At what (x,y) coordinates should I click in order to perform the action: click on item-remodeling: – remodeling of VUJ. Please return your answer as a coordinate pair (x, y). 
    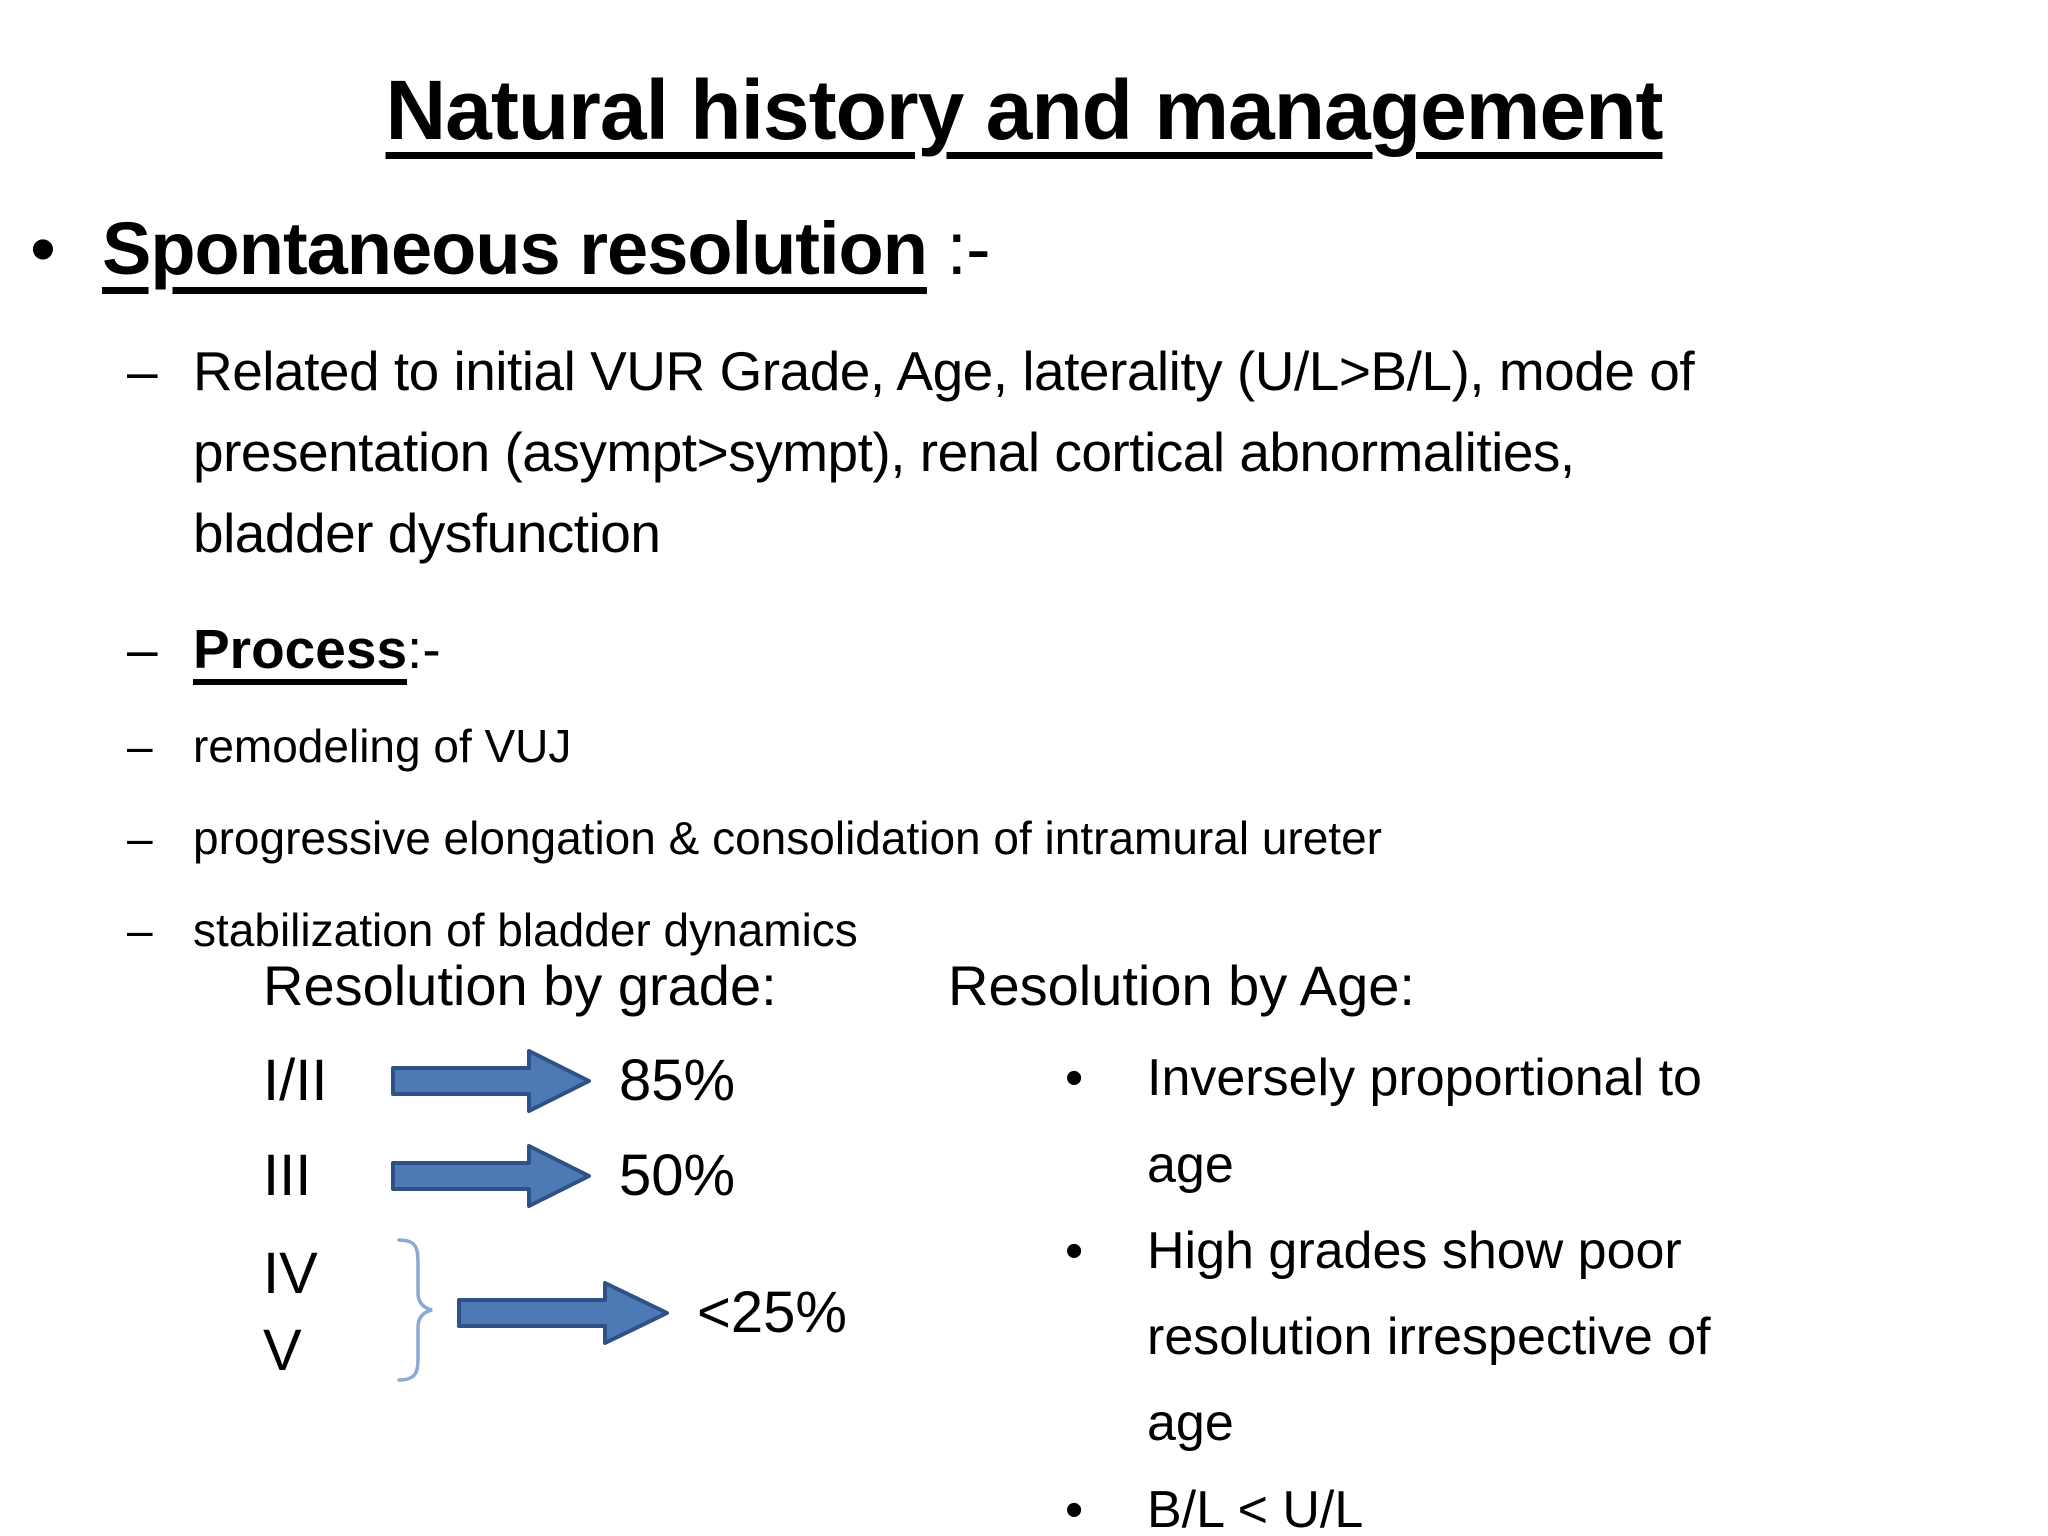
    Looking at the image, I should click on (1087, 747).